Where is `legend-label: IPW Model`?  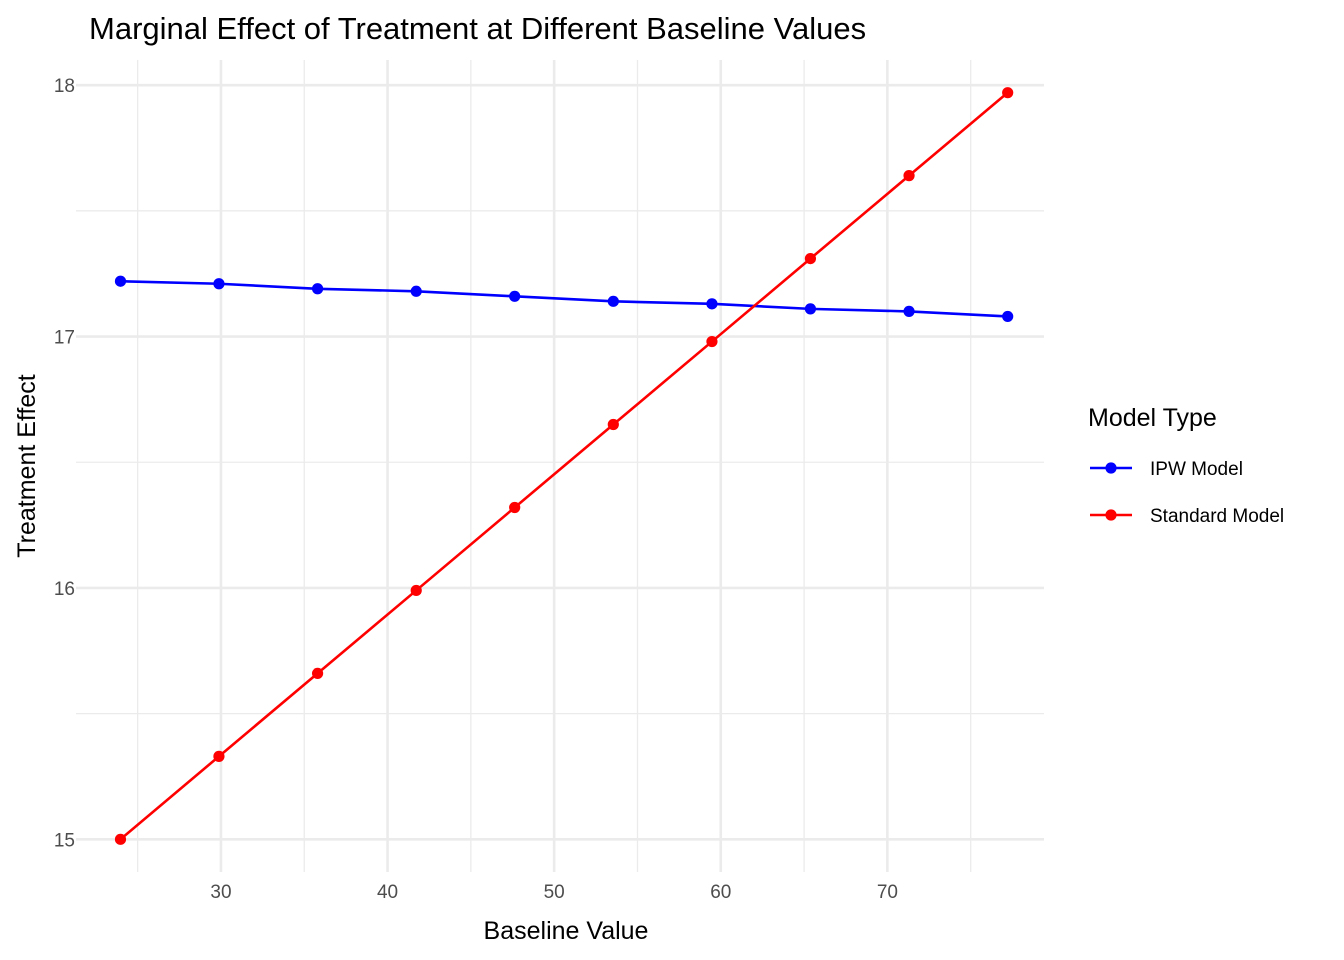 legend-label: IPW Model is located at coordinates (1196, 469).